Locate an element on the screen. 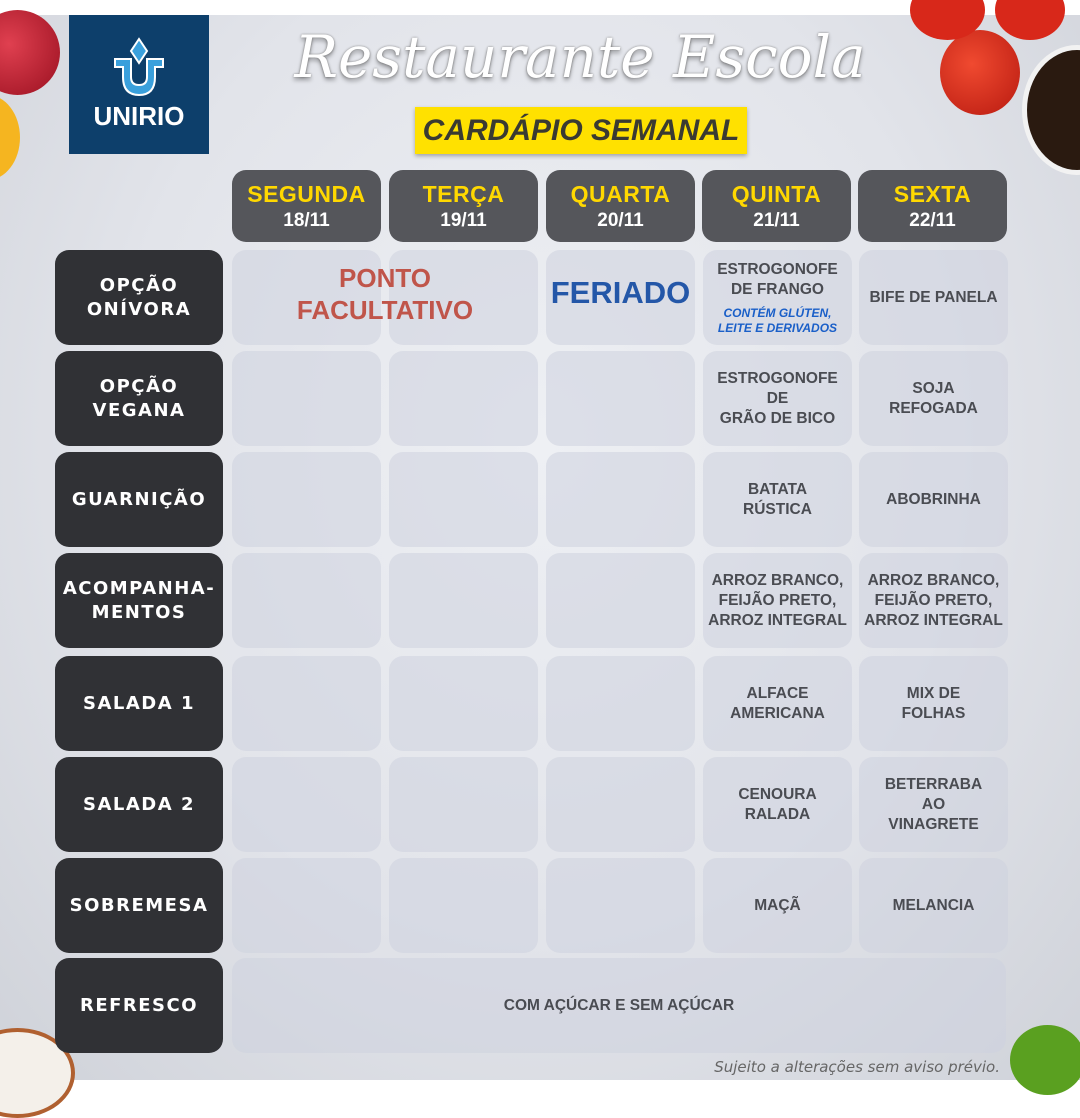  menu-item: ESTROGONOFE DE FRANGO is located at coordinates (777, 279).